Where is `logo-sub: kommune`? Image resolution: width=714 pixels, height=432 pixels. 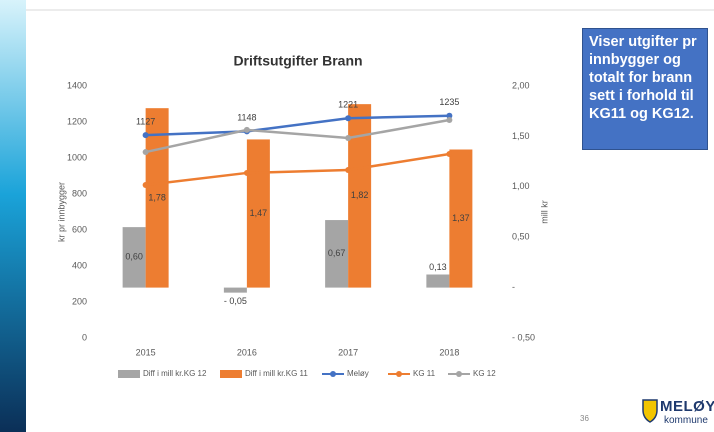 logo-sub: kommune is located at coordinates (686, 420).